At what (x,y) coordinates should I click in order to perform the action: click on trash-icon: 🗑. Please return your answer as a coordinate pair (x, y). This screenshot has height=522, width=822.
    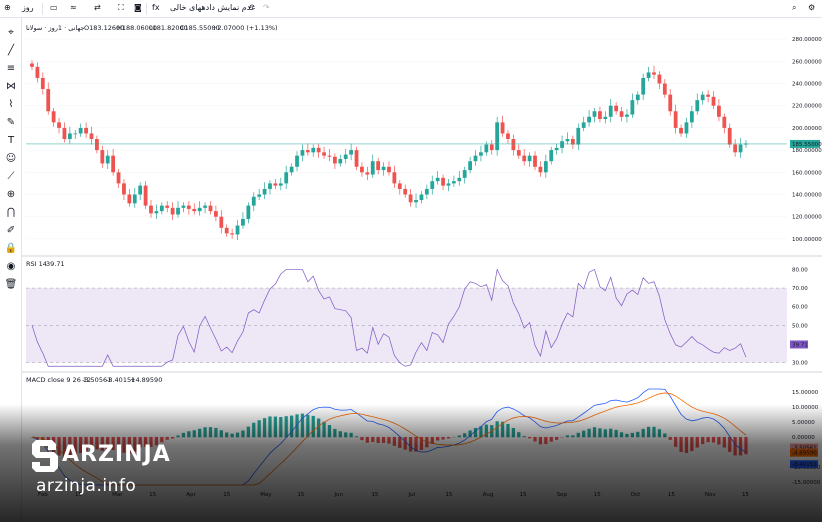
    Looking at the image, I should click on (11, 284).